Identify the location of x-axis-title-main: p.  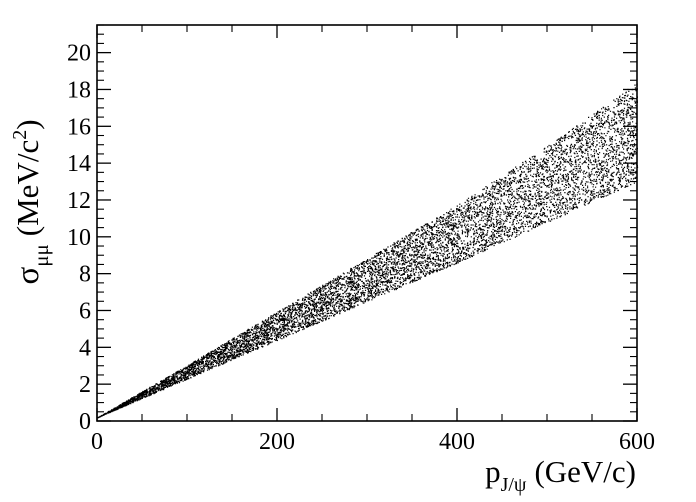
(493, 471).